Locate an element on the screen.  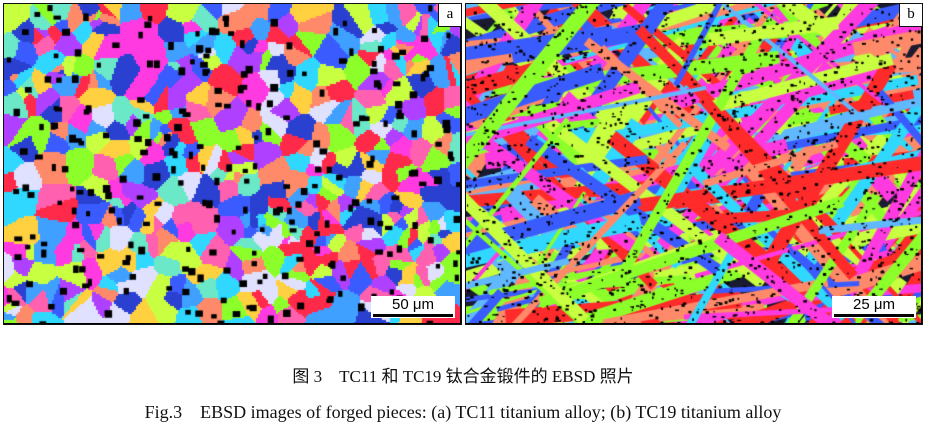
scale-bar-text: 50 μm is located at coordinates (413, 304).